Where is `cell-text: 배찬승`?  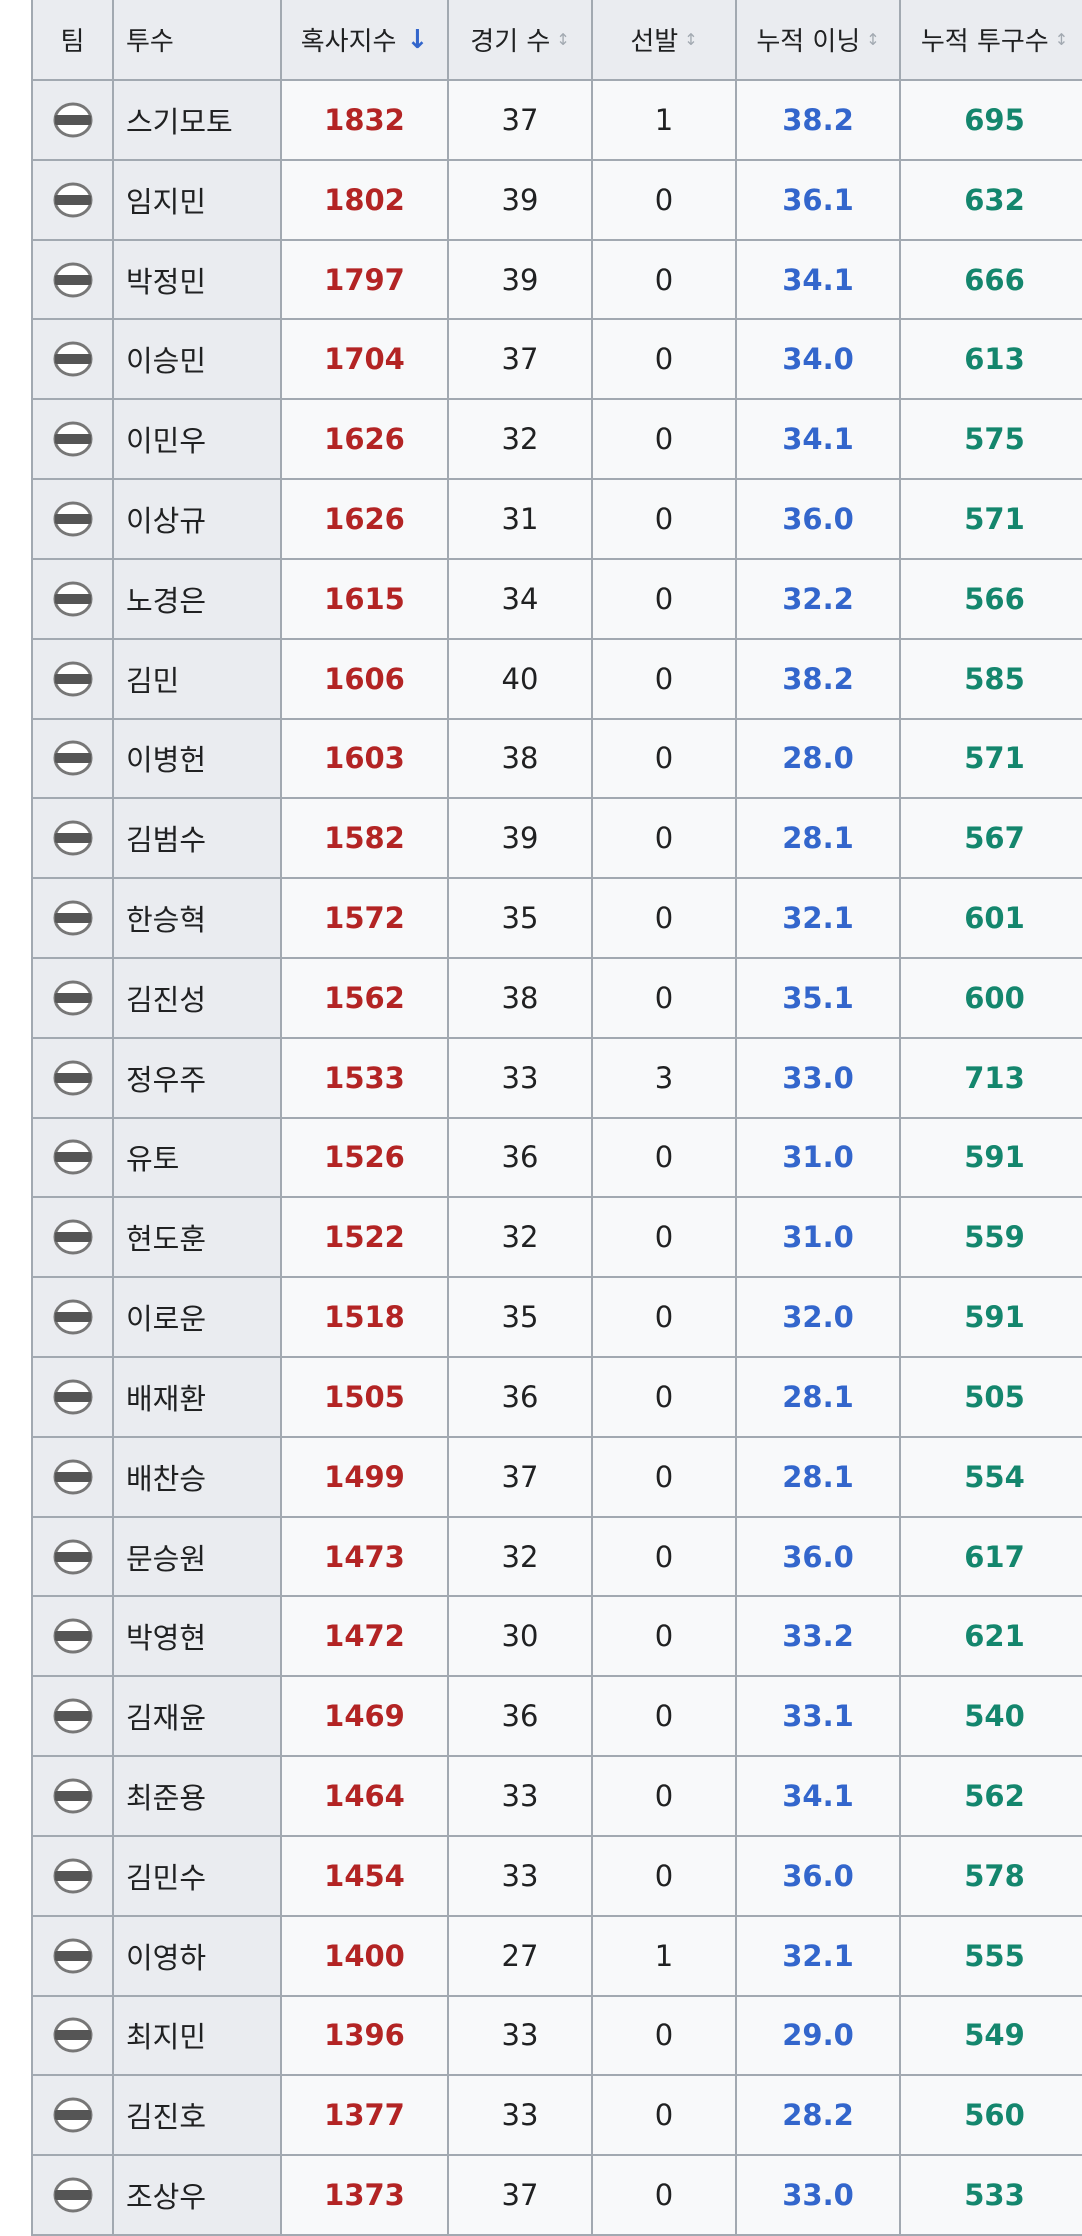 cell-text: 배찬승 is located at coordinates (166, 1478).